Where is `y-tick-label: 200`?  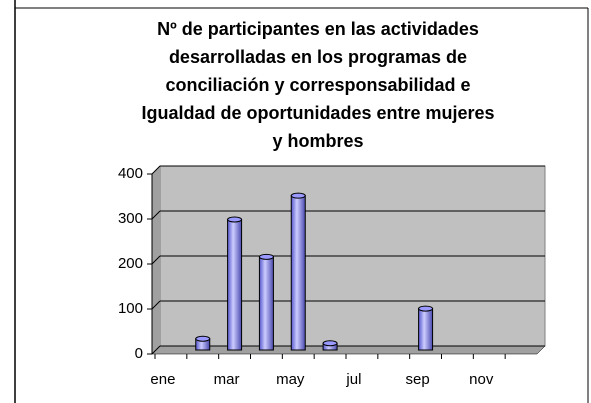 y-tick-label: 200 is located at coordinates (130, 263).